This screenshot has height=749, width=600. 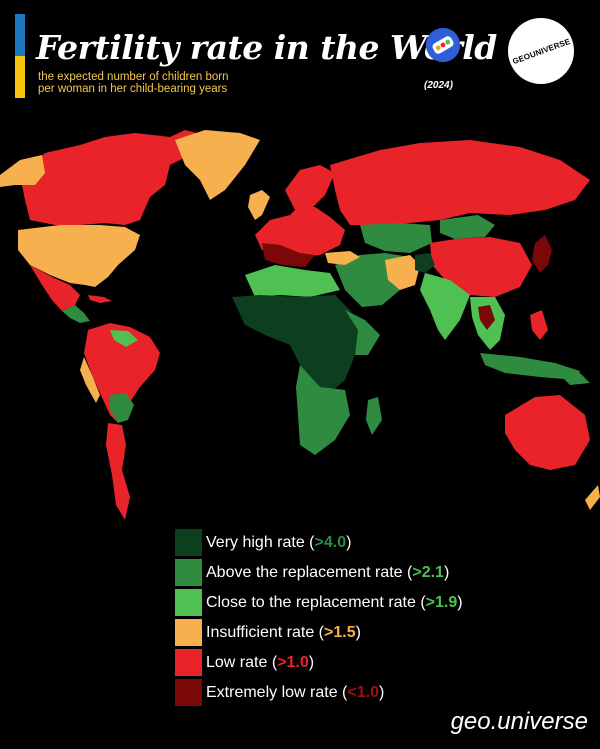 I want to click on legend-item-above-replacement: Above the replacement rate (>2.1), so click(x=319, y=572).